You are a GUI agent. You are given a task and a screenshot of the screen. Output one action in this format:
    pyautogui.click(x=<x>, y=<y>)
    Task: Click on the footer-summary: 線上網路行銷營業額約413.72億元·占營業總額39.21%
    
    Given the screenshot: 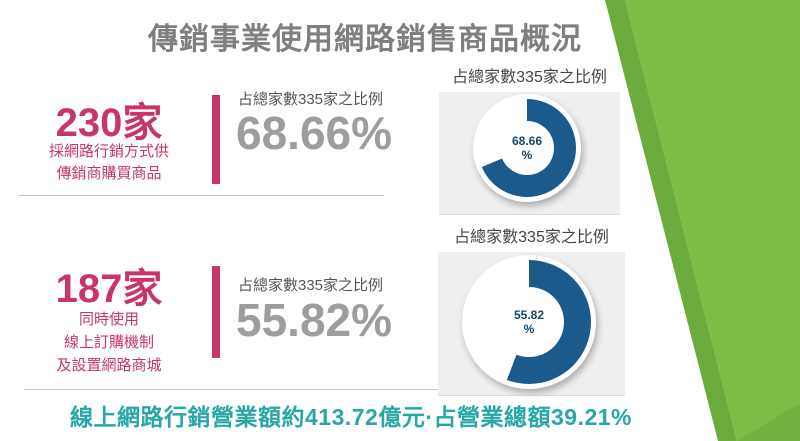 What is the action you would take?
    pyautogui.click(x=350, y=417)
    